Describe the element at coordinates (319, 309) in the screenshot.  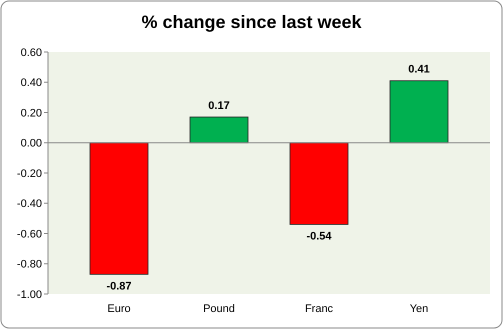
I see `x-tick-label: Franc` at that location.